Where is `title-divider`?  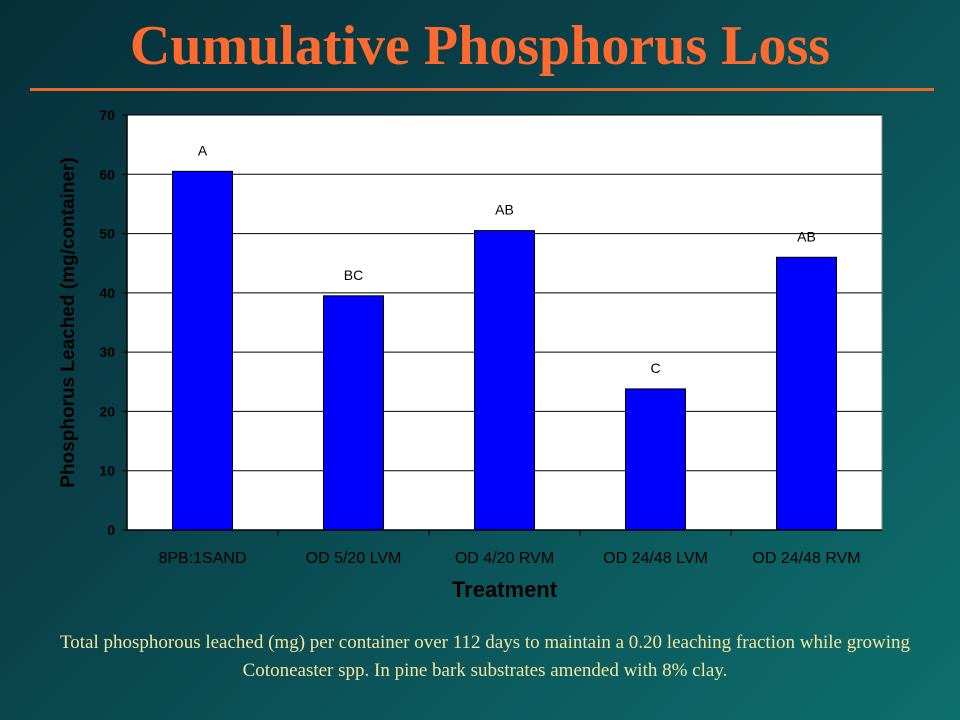
title-divider is located at coordinates (482, 89).